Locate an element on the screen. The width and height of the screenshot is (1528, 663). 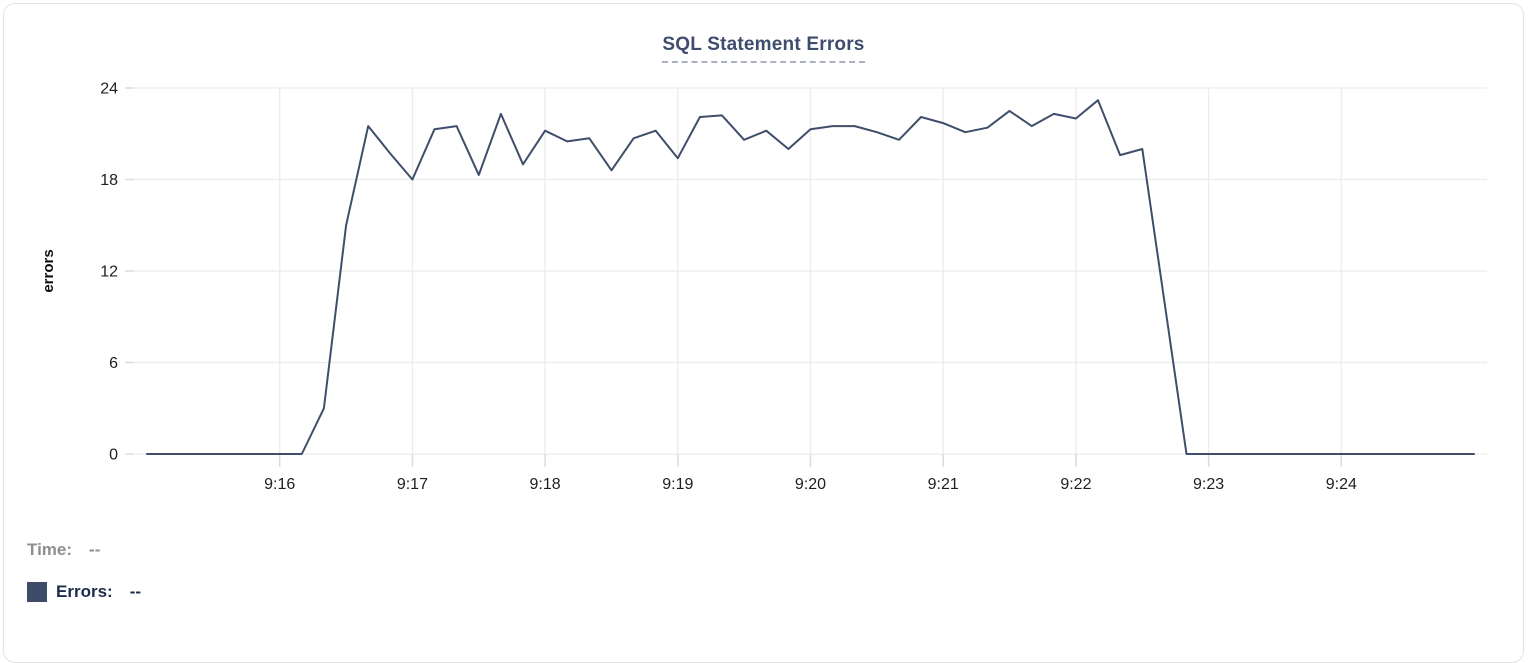
chart-header: SQL Statement Errors is located at coordinates (763, 48).